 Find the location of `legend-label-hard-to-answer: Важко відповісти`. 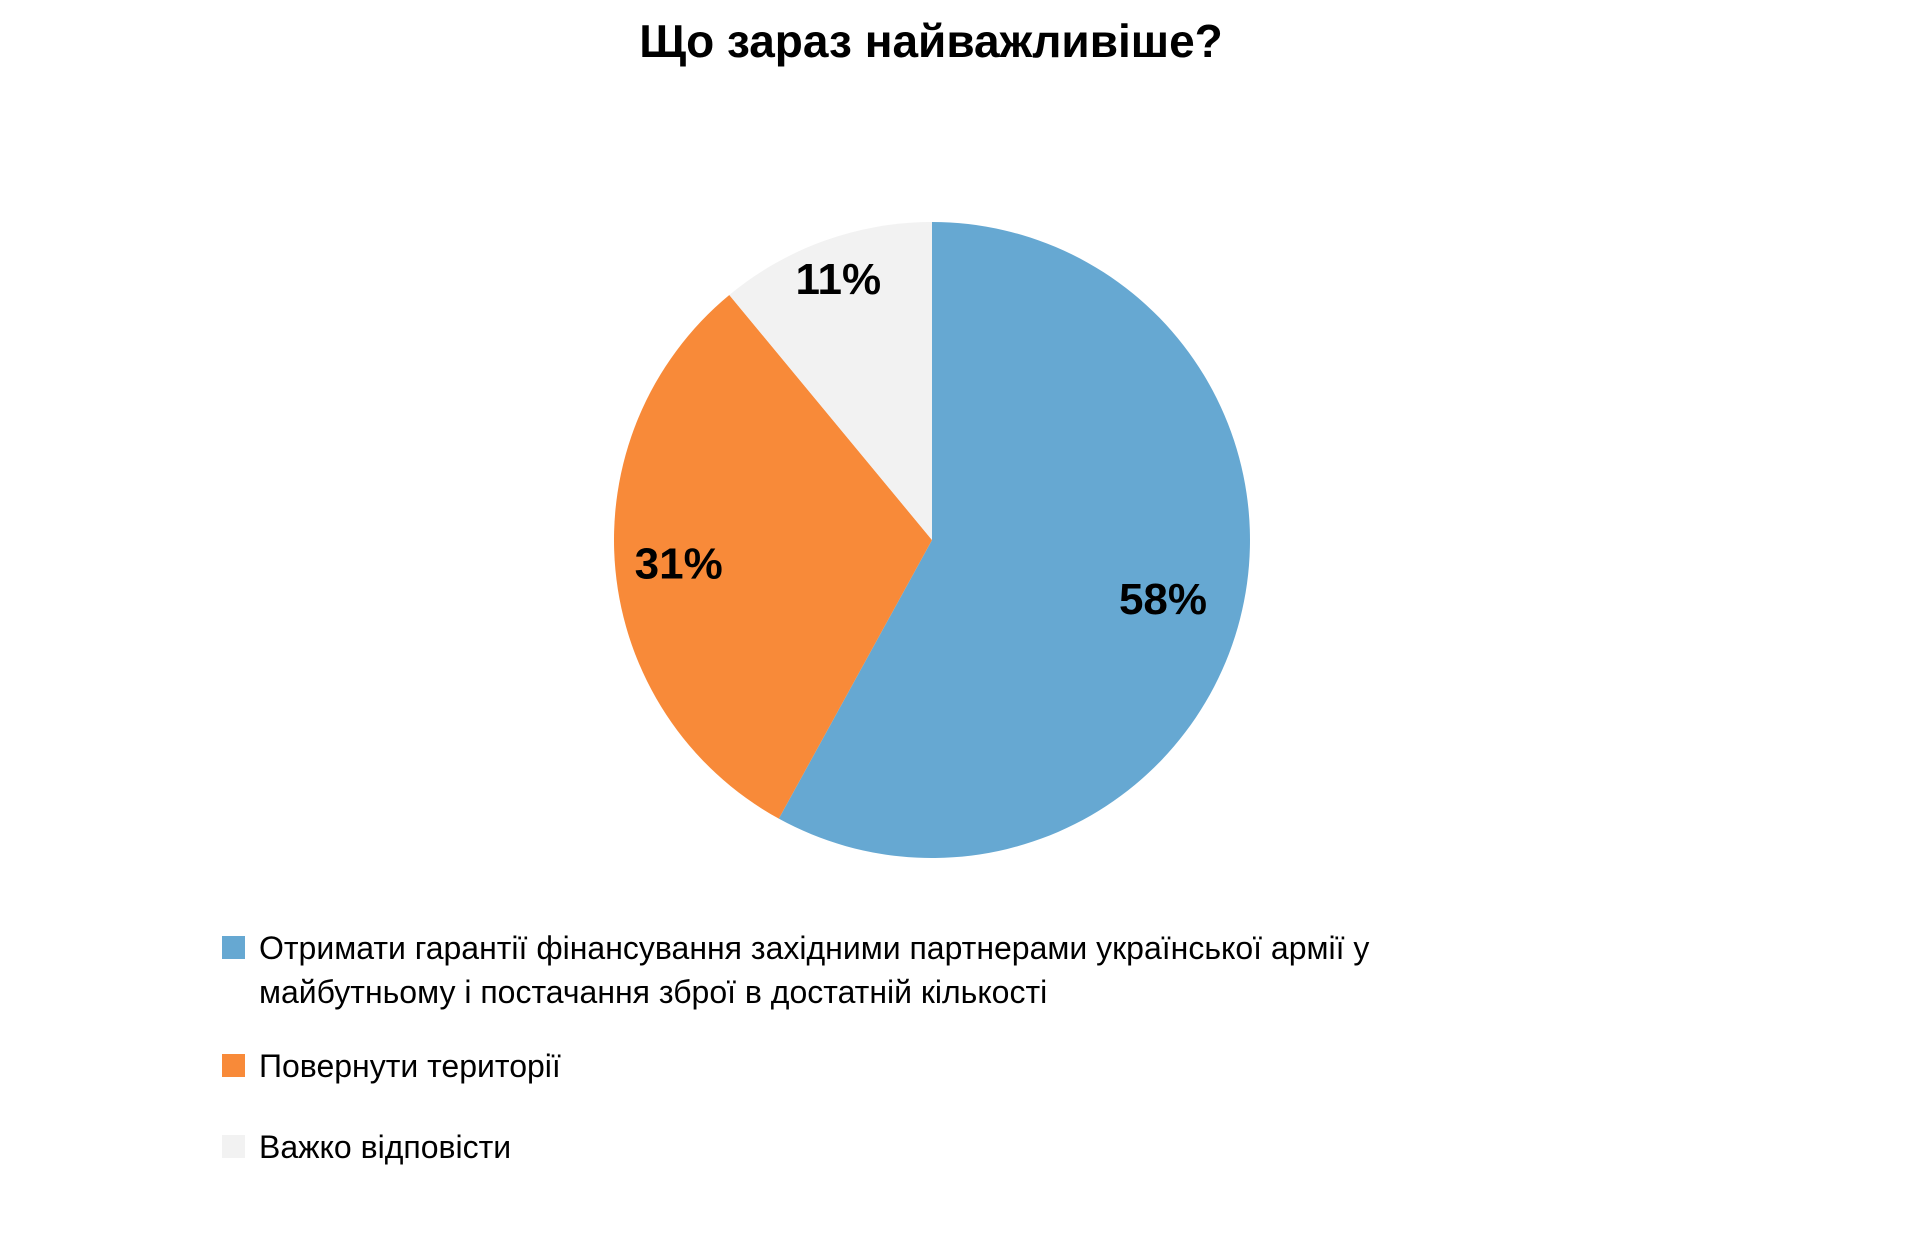

legend-label-hard-to-answer: Важко відповісти is located at coordinates (385, 1147).